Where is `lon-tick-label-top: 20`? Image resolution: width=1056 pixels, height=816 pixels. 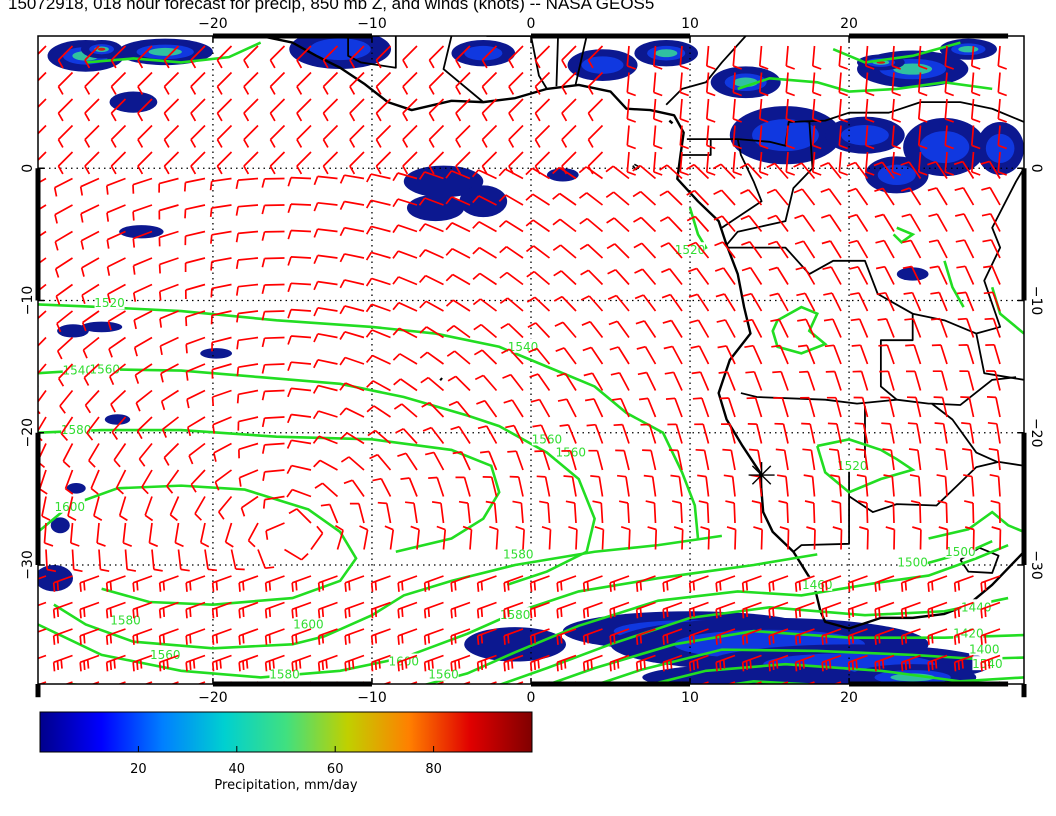
lon-tick-label-top: 20 is located at coordinates (849, 24).